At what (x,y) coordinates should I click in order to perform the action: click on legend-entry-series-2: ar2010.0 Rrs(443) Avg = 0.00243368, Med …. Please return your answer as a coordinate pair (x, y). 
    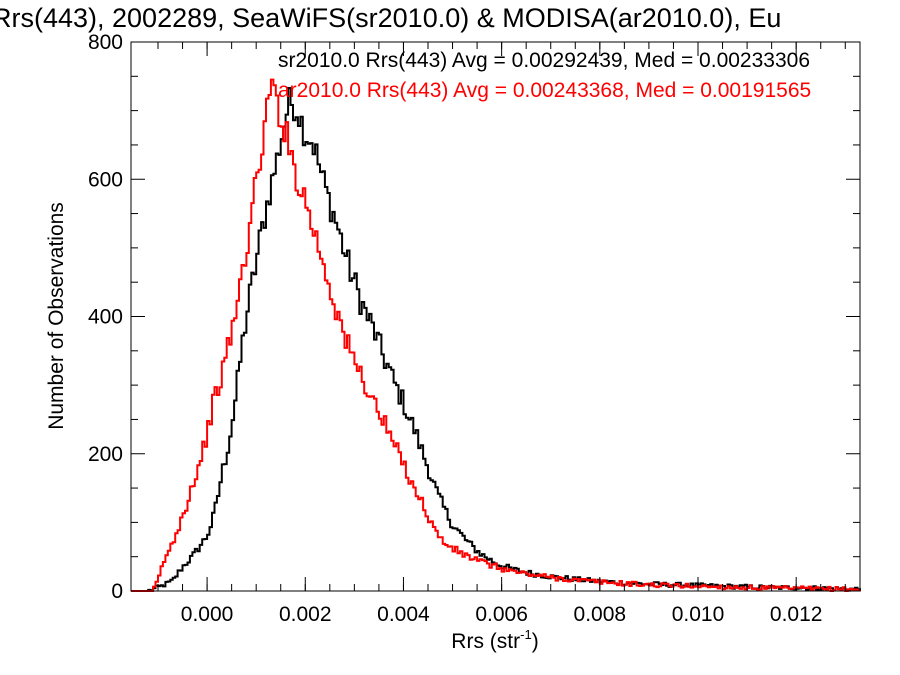
    Looking at the image, I should click on (544, 90).